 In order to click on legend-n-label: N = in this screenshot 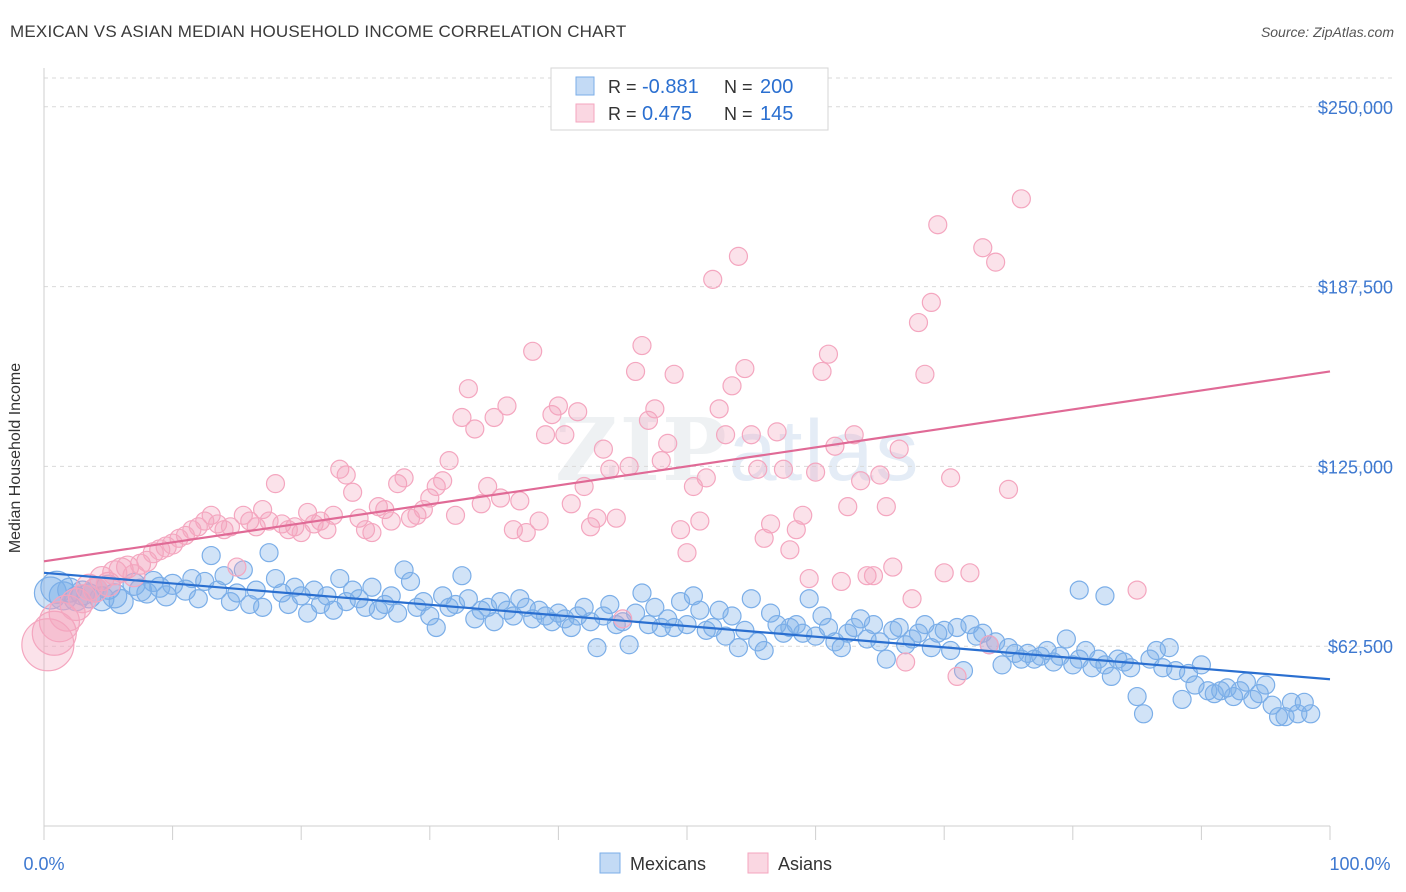, I will do `click(738, 114)`.